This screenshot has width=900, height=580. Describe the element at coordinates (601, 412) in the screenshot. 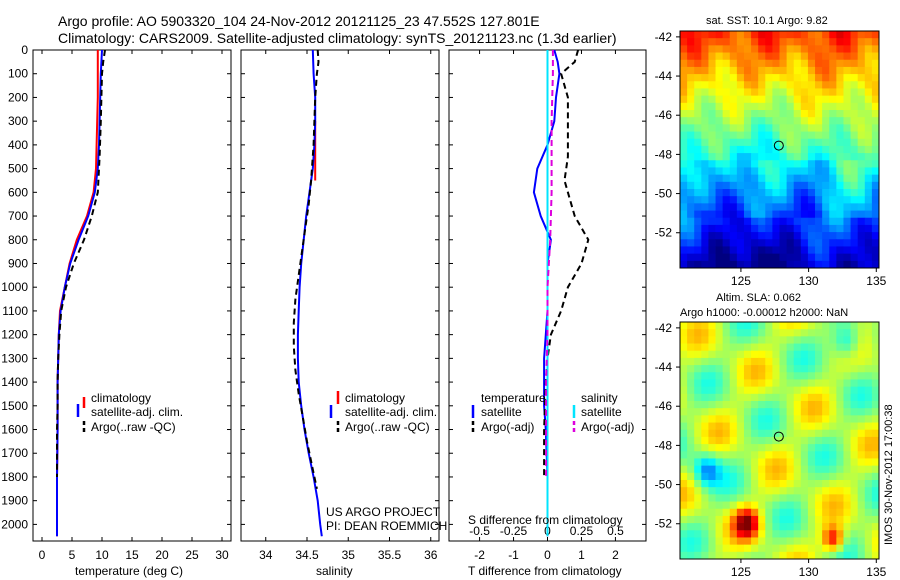

I see `legend-salinity-satellite-label: satellite` at that location.